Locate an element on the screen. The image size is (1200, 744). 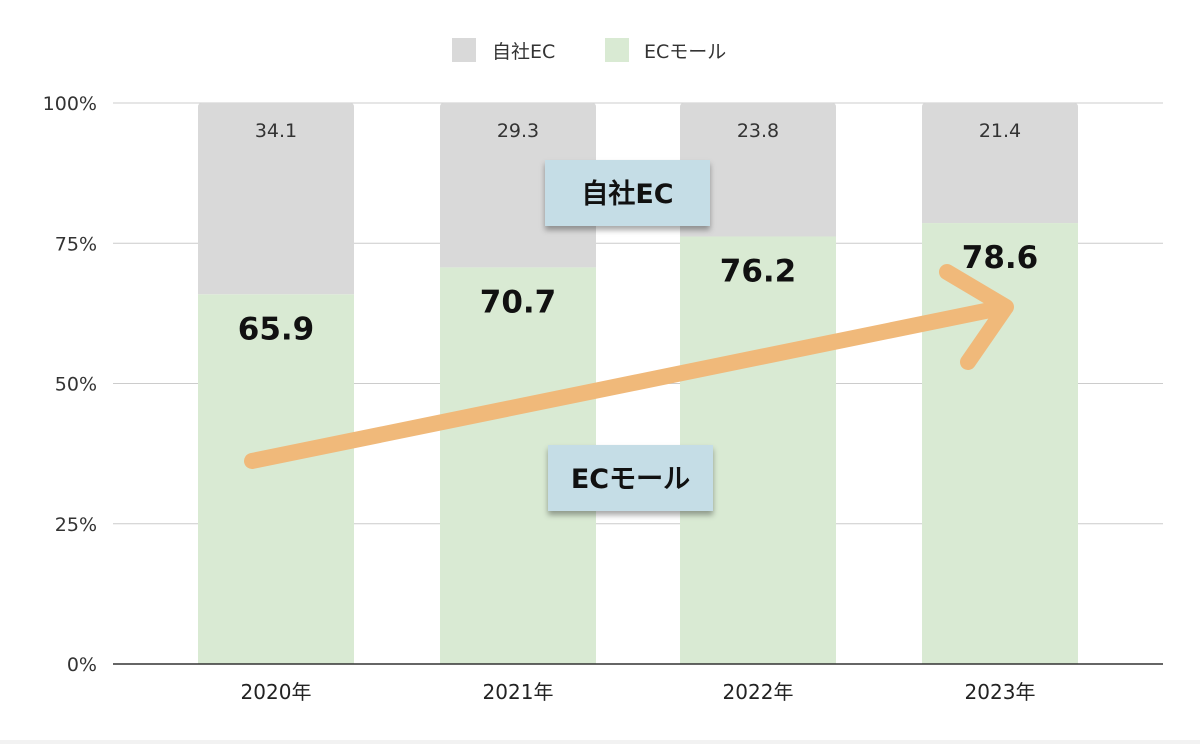
y-tick-label: 50% is located at coordinates (76, 385).